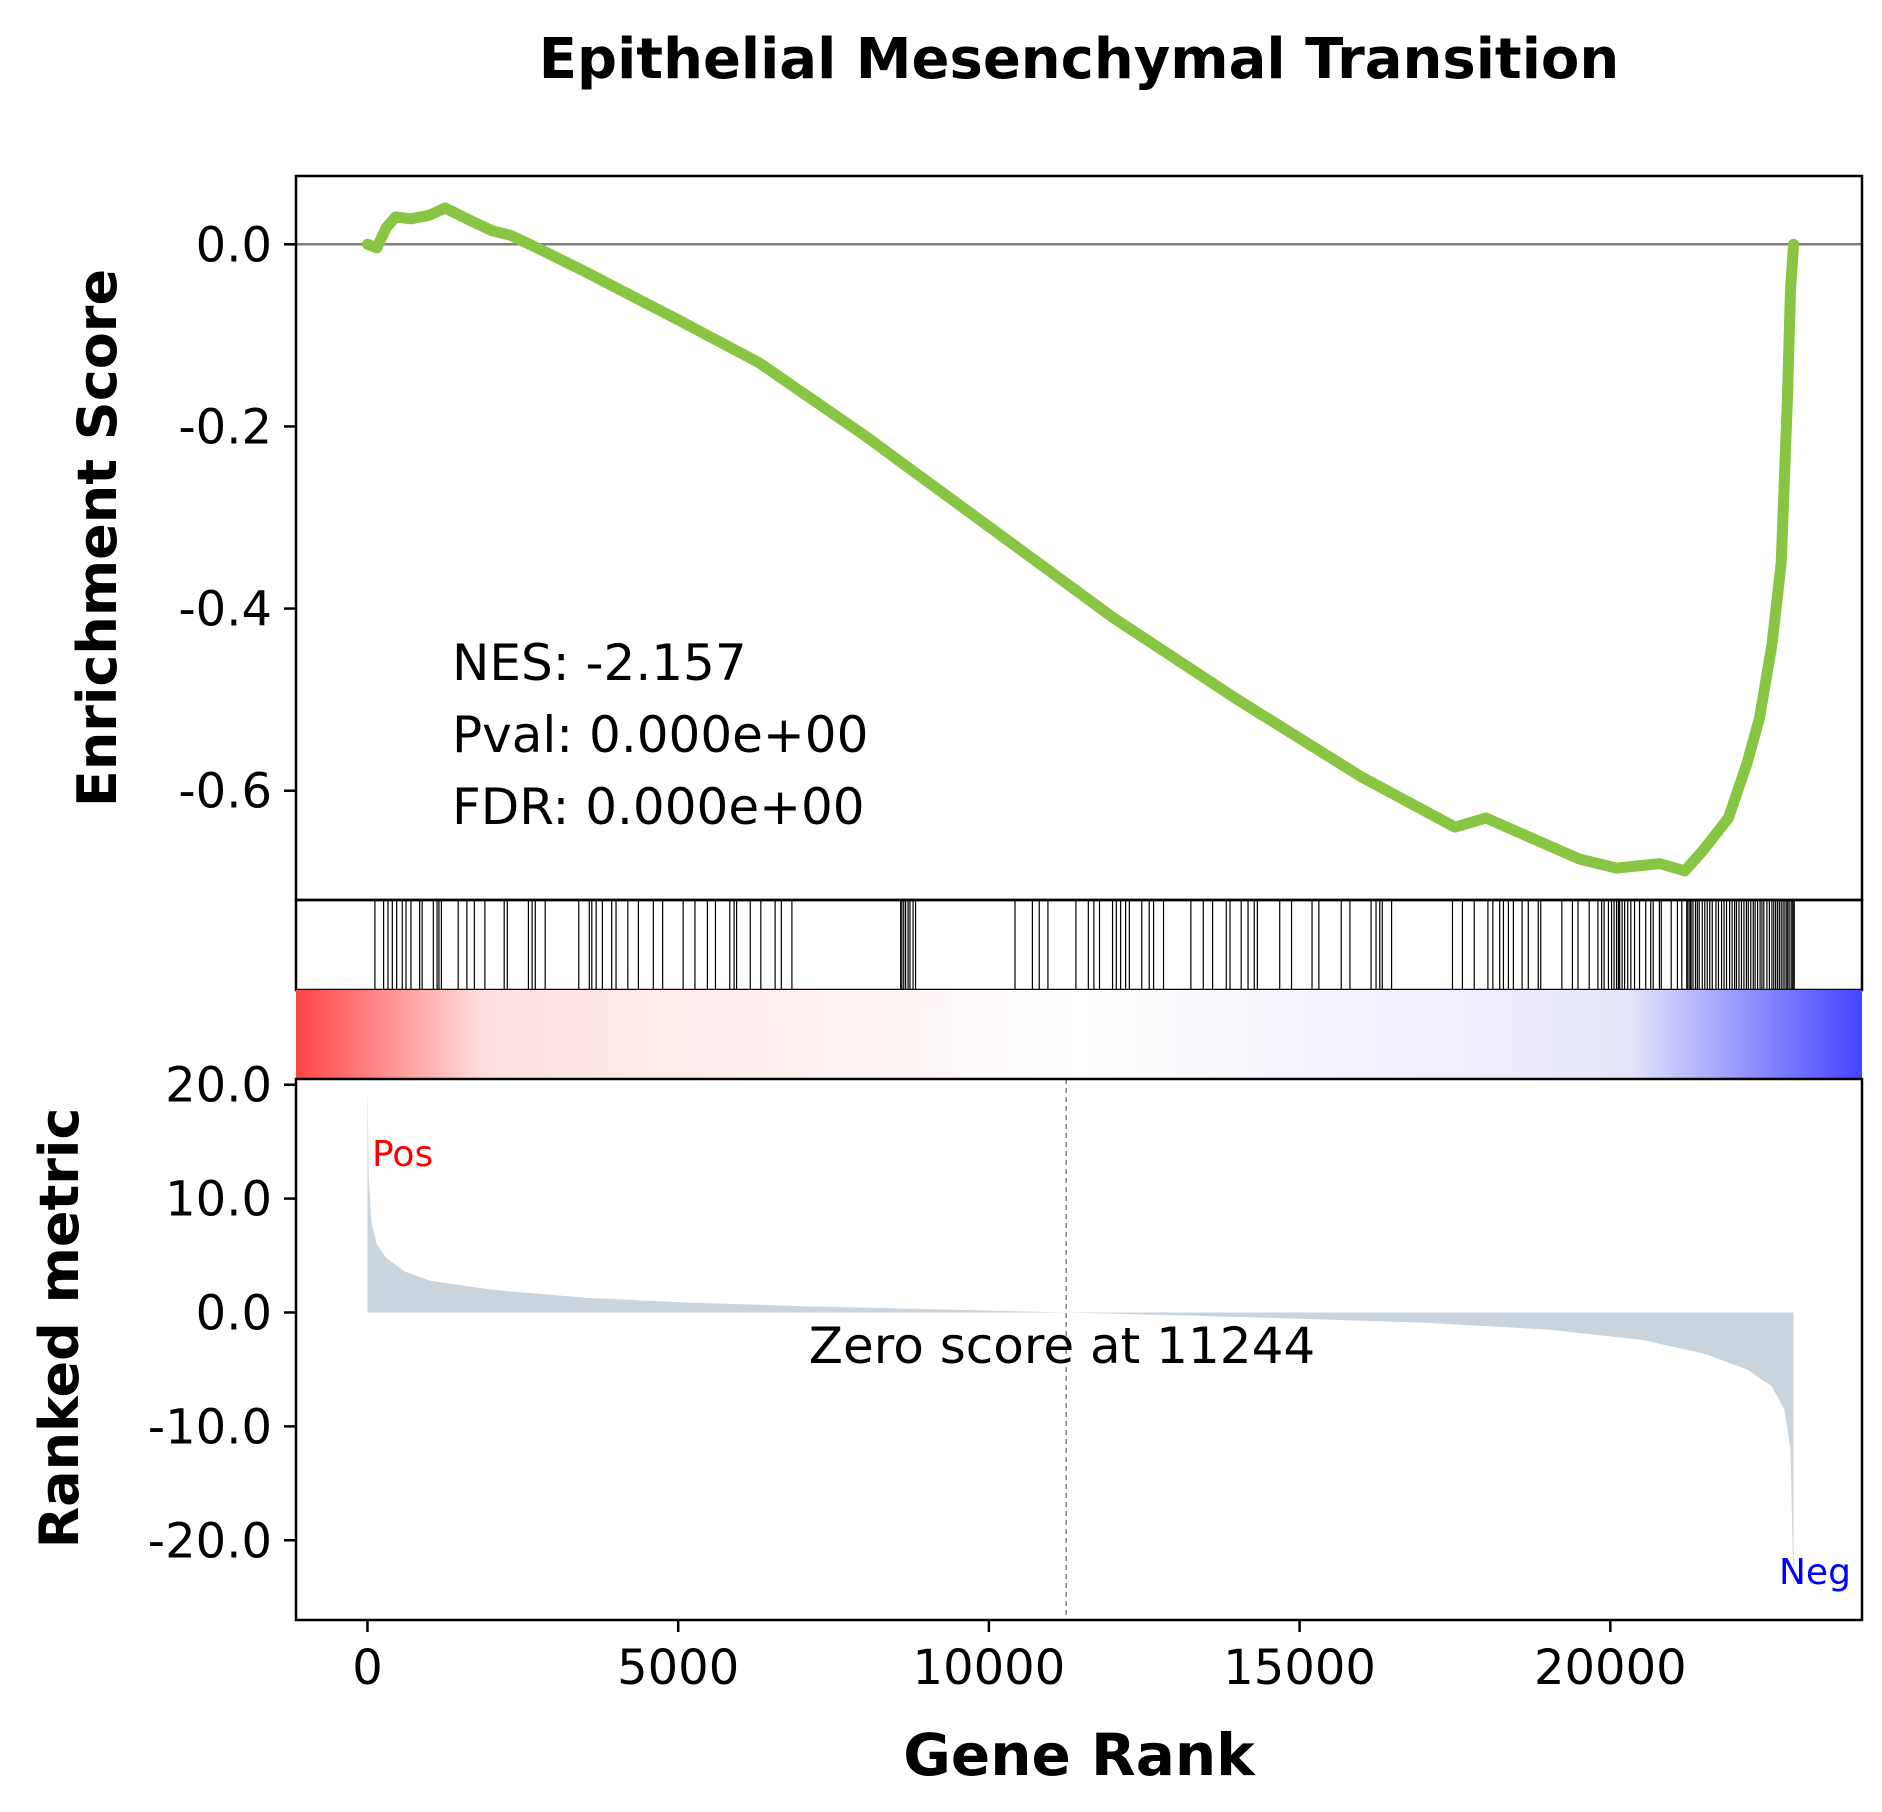 This screenshot has height=1812, width=1882. I want to click on x-tick-label: 15000, so click(1299, 1668).